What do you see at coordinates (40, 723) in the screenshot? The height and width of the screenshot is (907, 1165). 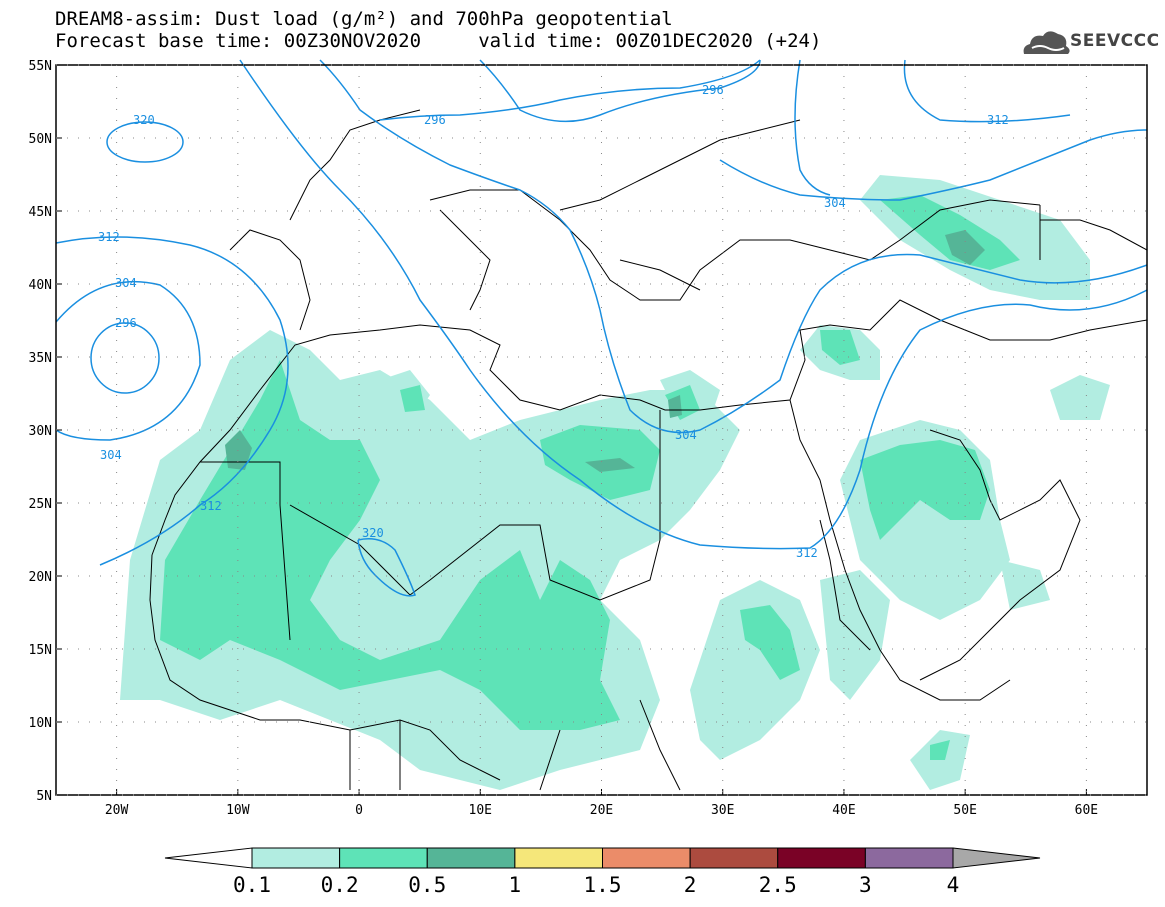 I see `lat-tick-label: 10N` at bounding box center [40, 723].